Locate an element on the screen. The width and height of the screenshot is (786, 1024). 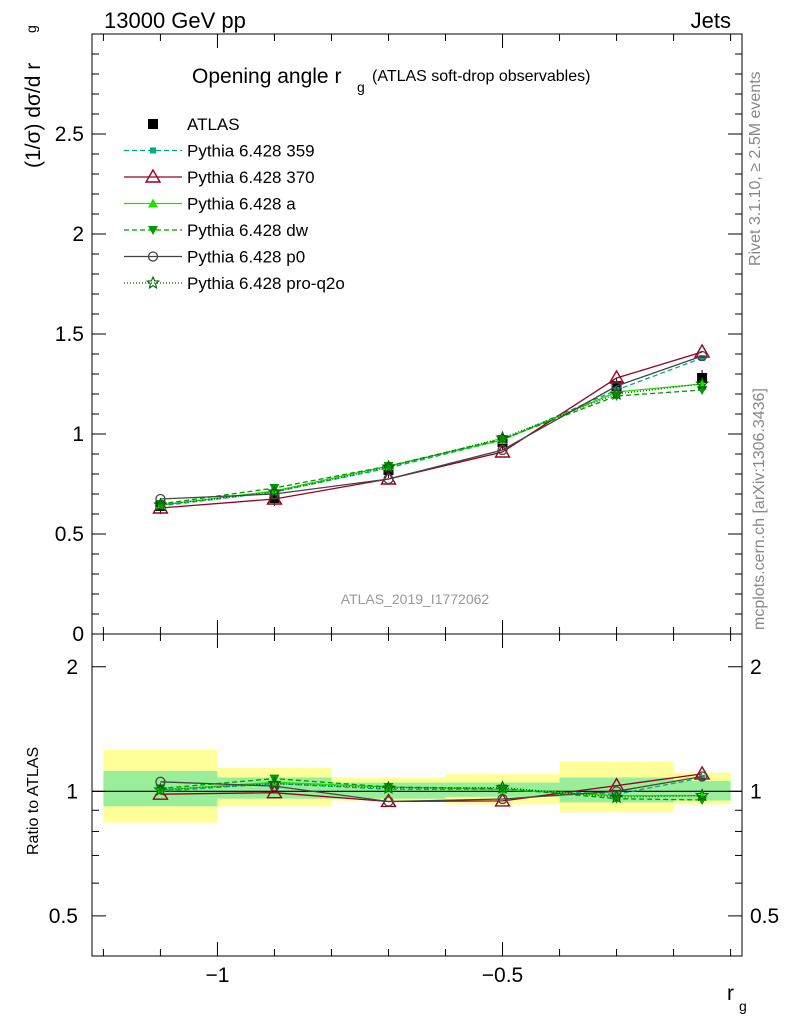
series-2-line-top is located at coordinates (431, 444).